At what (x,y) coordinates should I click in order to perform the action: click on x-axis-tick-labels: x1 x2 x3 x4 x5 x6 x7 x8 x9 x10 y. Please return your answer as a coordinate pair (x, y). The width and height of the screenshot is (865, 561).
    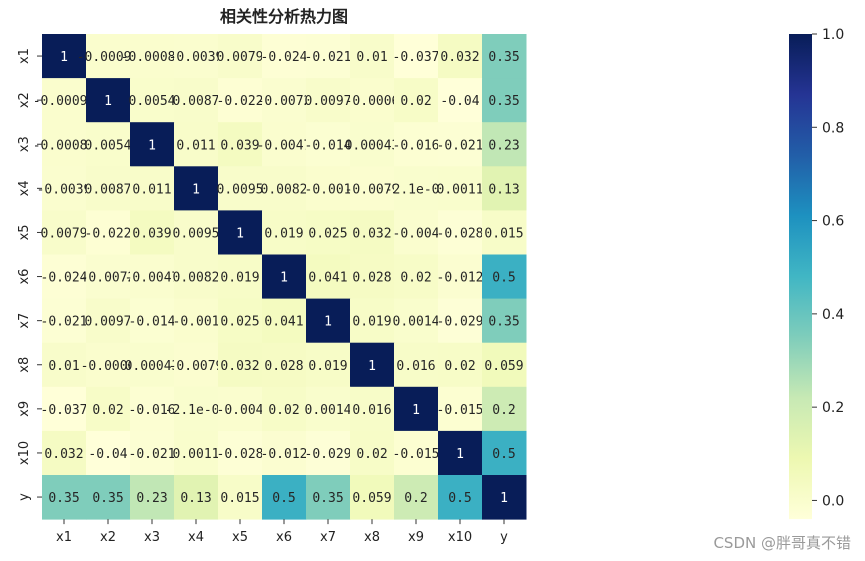
    Looking at the image, I should click on (282, 532).